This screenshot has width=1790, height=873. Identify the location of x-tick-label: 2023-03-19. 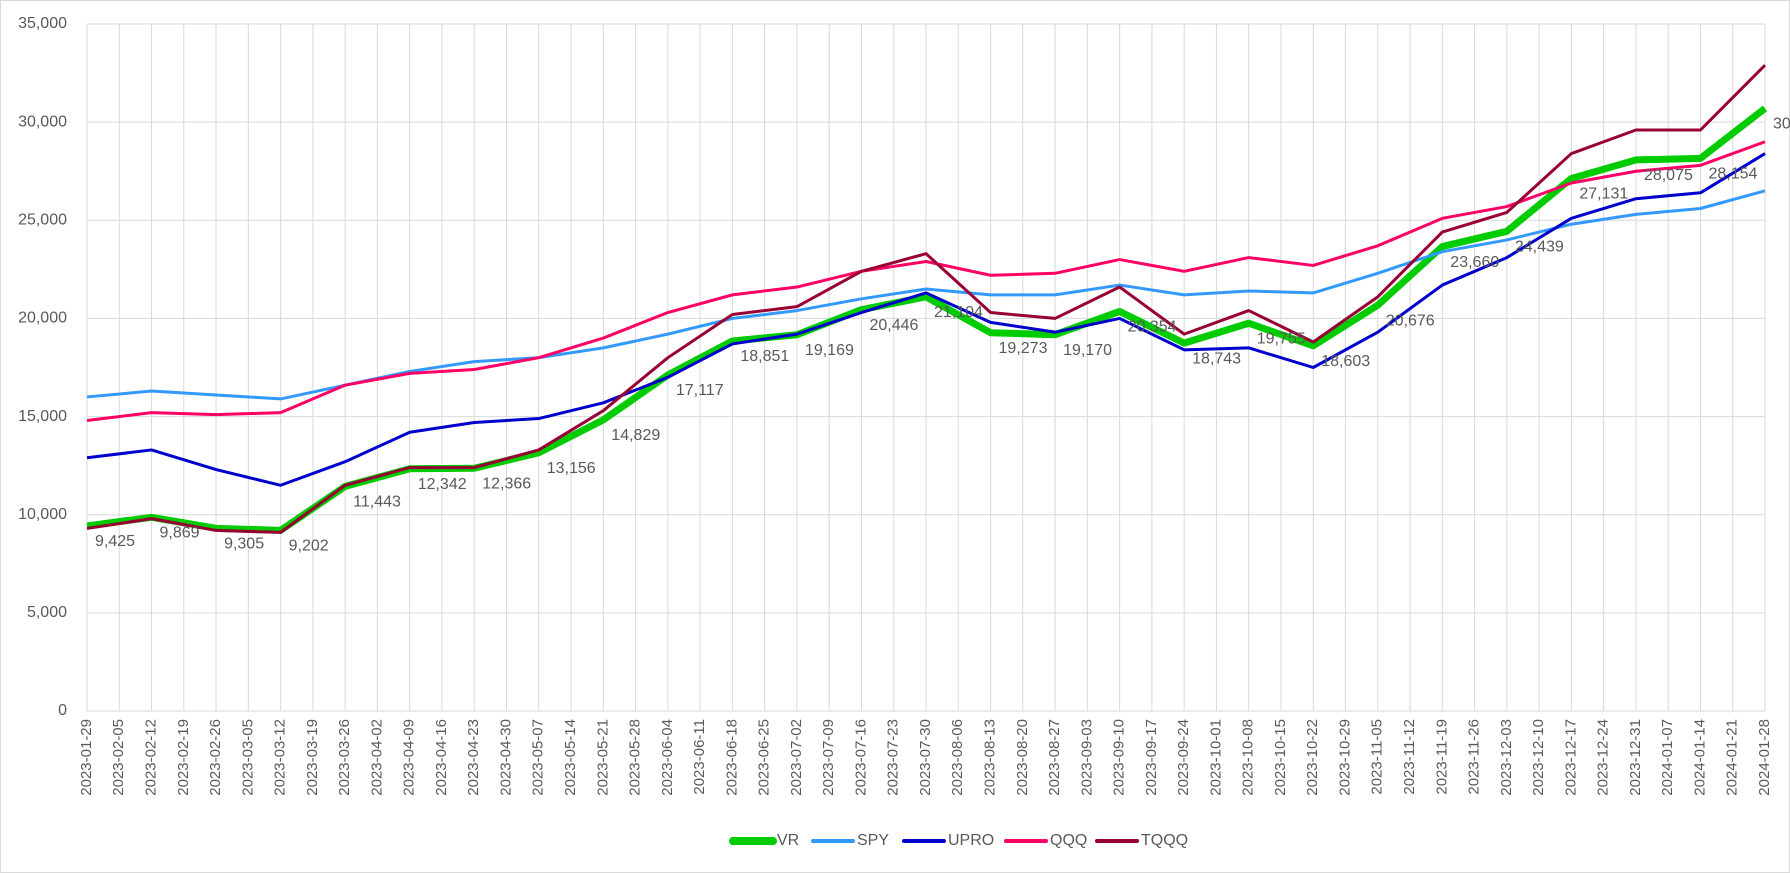
(312, 757).